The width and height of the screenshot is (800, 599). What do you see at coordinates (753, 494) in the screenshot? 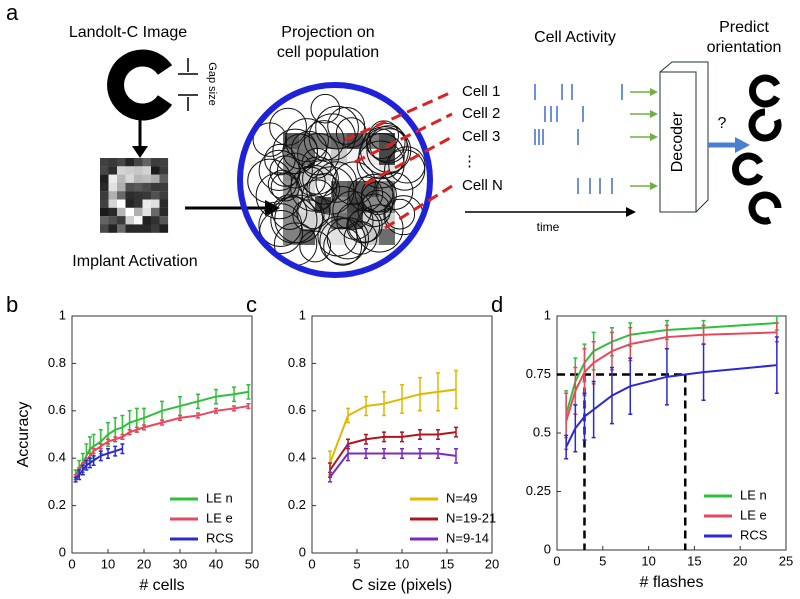
I see `legend-label: LE n` at bounding box center [753, 494].